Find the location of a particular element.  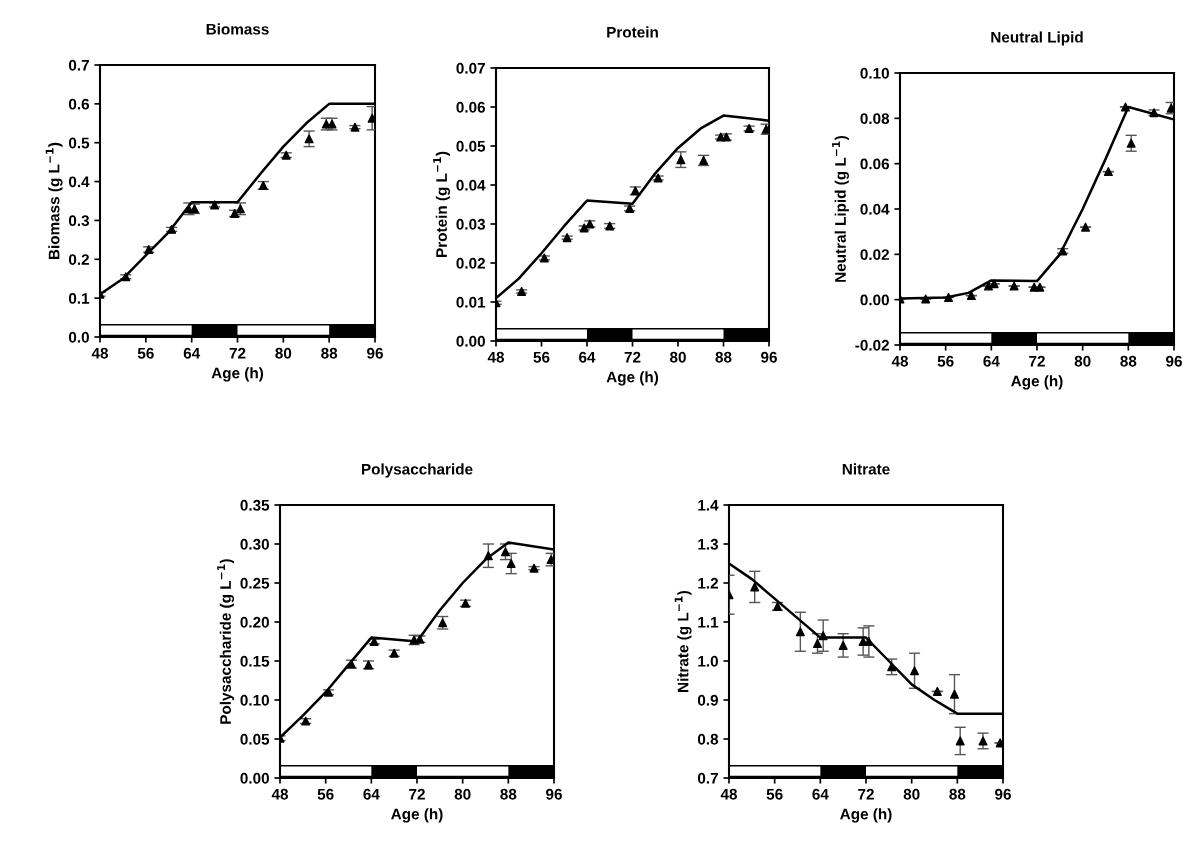

y-tick-label: 0.9 is located at coordinates (708, 700).